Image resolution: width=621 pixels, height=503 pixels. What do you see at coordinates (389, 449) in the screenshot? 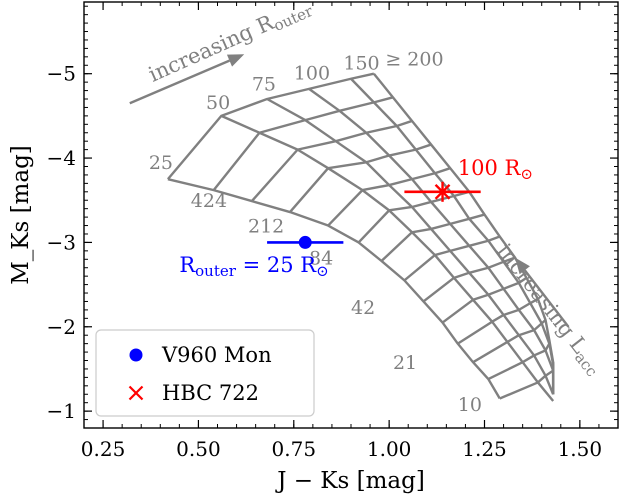
I see `x-tick-label-3: 1.00` at bounding box center [389, 449].